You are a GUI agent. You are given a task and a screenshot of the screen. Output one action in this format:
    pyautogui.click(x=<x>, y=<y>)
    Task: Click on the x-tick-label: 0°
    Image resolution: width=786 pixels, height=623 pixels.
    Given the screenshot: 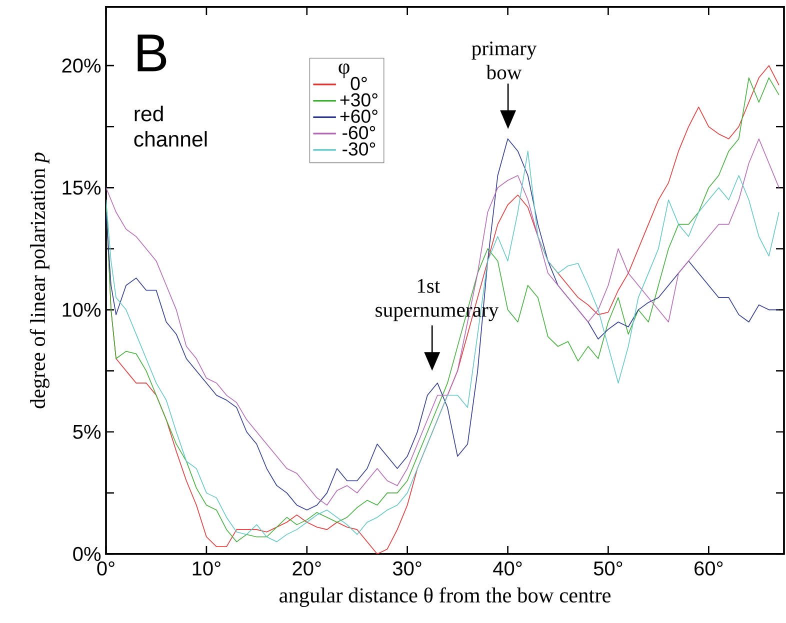 What is the action you would take?
    pyautogui.click(x=105, y=568)
    